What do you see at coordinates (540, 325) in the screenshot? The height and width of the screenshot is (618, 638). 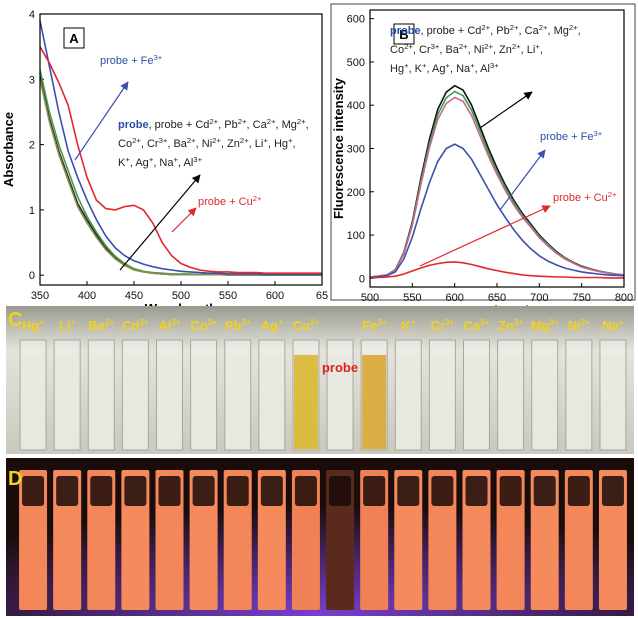 I see `ion-symbol: Mg` at bounding box center [540, 325].